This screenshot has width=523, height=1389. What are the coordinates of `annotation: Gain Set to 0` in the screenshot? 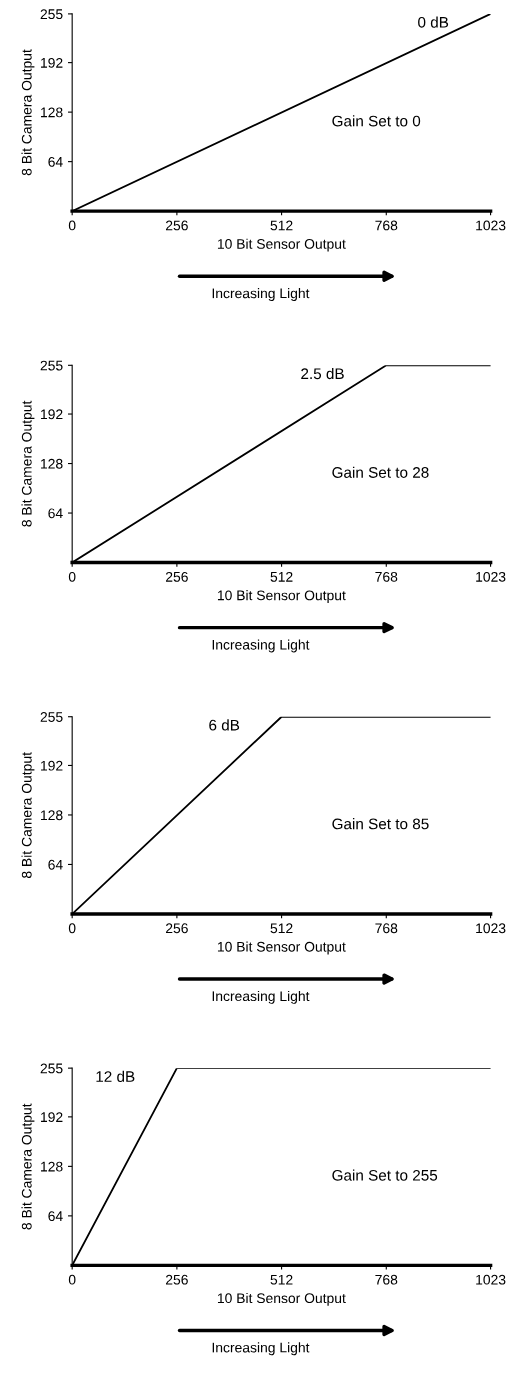 It's located at (376, 121).